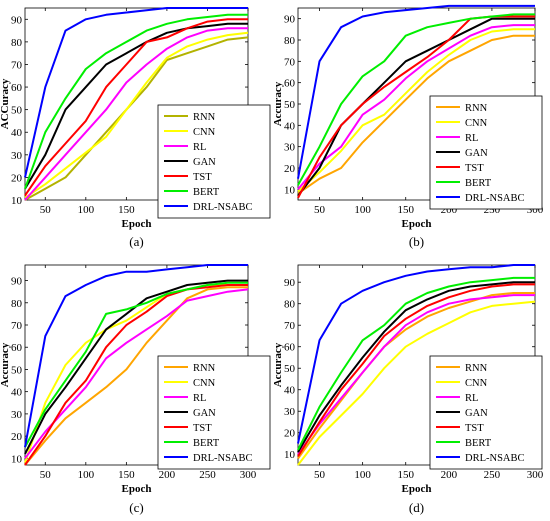  I want to click on y-axis-label: ACCuracy, so click(5, 103).